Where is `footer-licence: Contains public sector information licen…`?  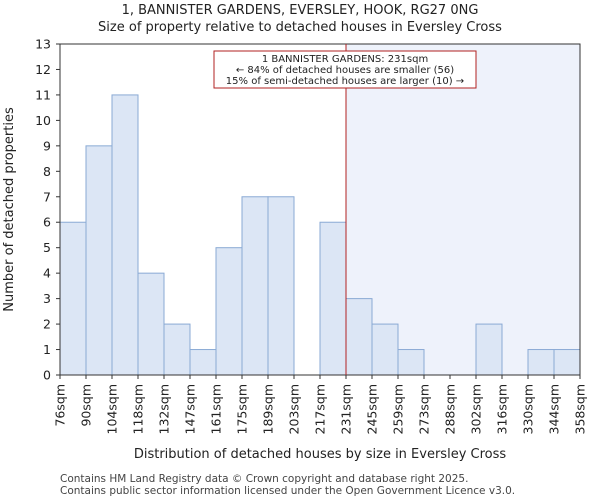 footer-licence: Contains public sector information licen… is located at coordinates (288, 491).